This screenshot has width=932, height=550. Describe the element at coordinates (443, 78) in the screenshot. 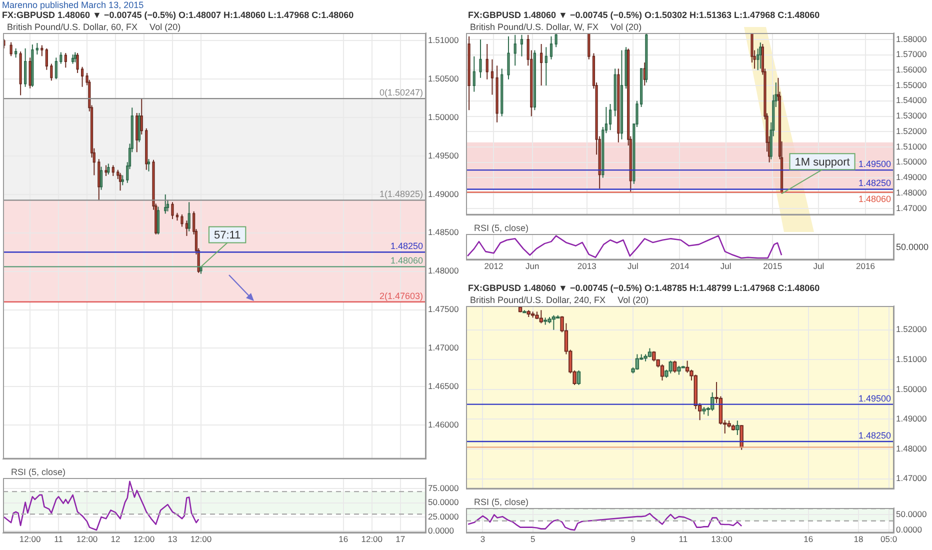

I see `y-tick-label: 1.50500` at that location.